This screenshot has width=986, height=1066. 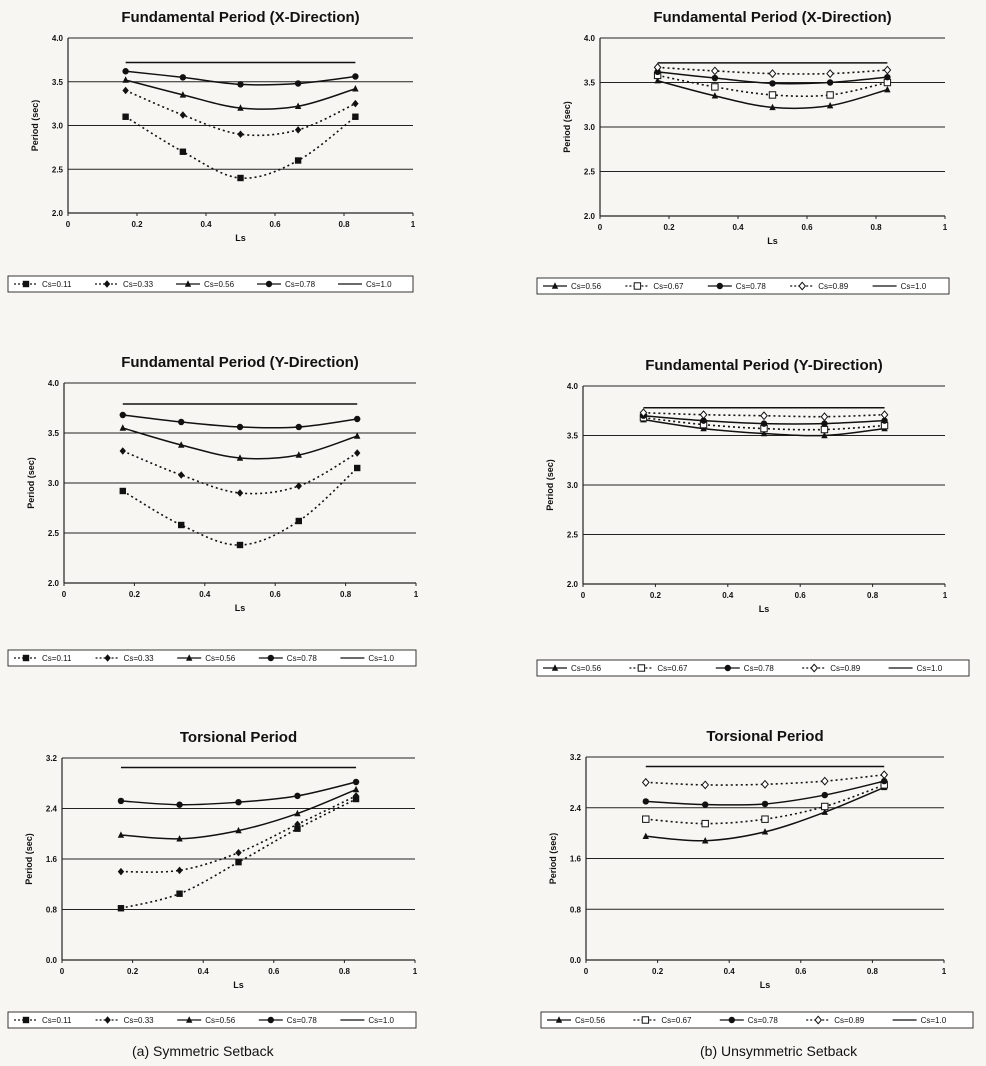 What do you see at coordinates (212, 1020) in the screenshot?
I see `legend-box` at bounding box center [212, 1020].